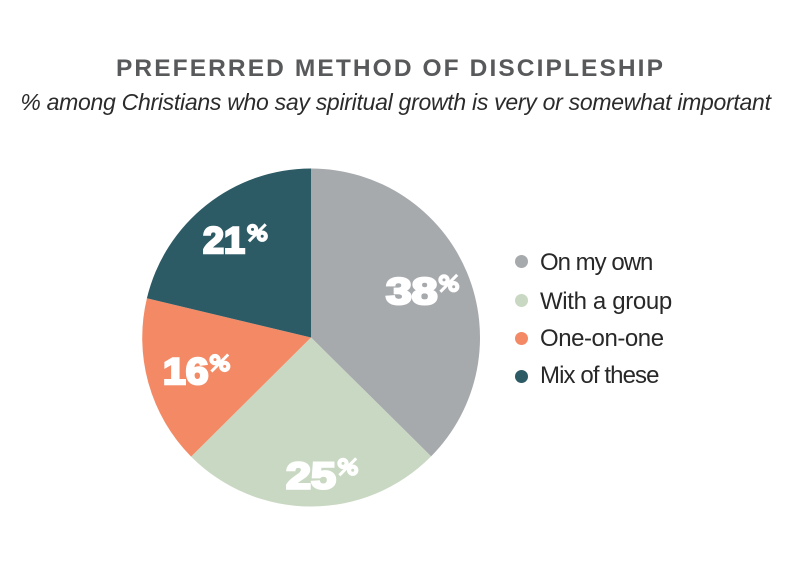 This screenshot has width=800, height=572. I want to click on svg-text: 21, so click(224, 240).